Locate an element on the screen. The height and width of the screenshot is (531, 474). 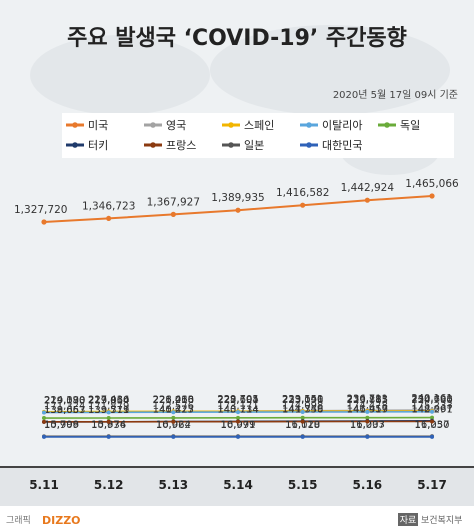
chart-title: 주요 발생국 ‘COVID-19’ 주간동향 is located at coordinates (237, 38).